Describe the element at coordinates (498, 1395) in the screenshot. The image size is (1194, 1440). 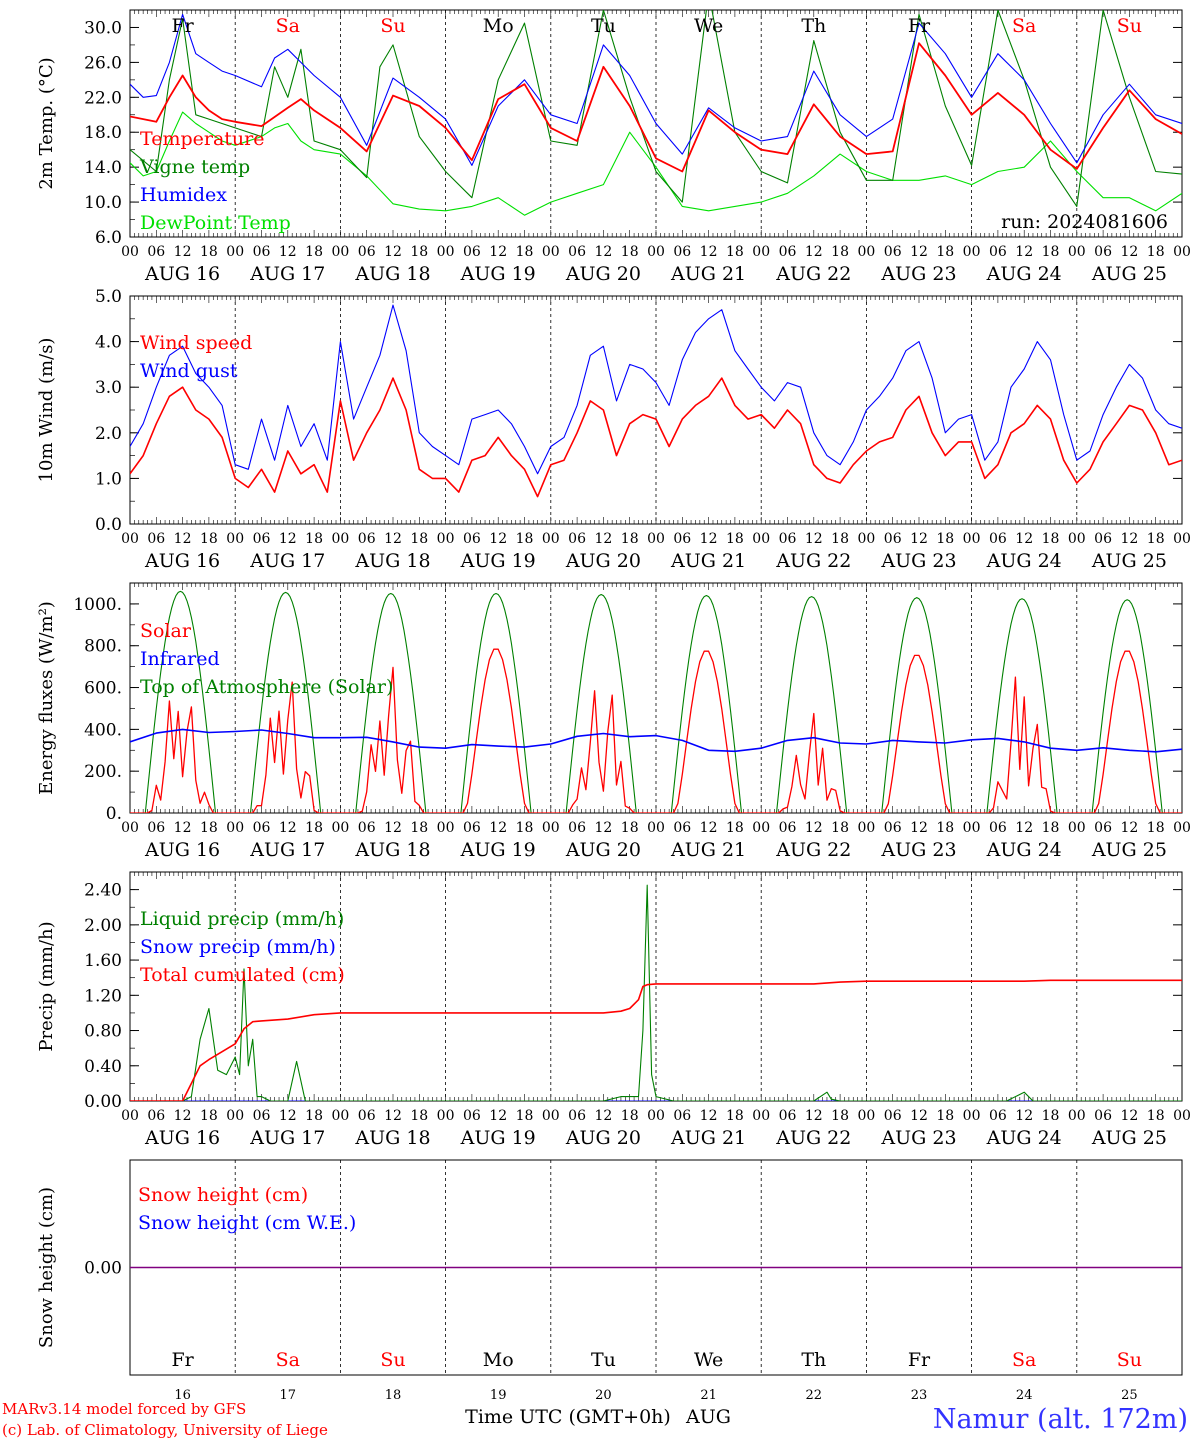
I see `day-number-label: 19` at that location.